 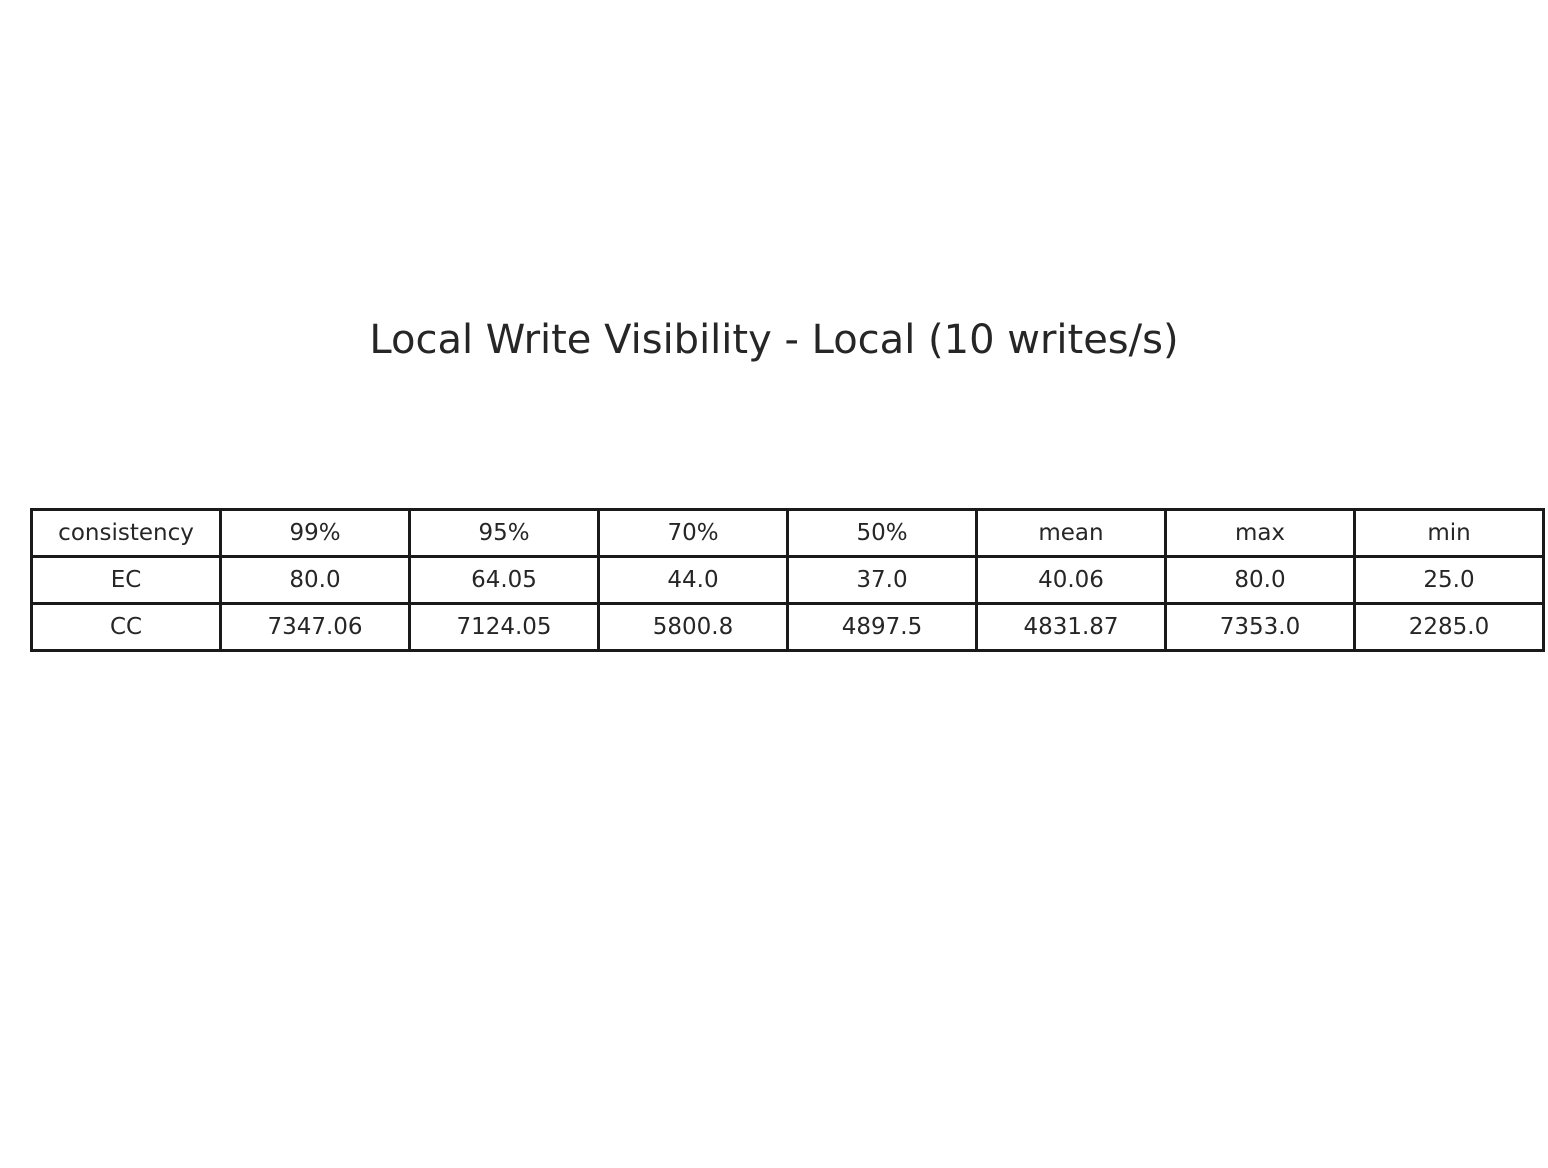 I want to click on table-header-cell: 50%, so click(x=882, y=533).